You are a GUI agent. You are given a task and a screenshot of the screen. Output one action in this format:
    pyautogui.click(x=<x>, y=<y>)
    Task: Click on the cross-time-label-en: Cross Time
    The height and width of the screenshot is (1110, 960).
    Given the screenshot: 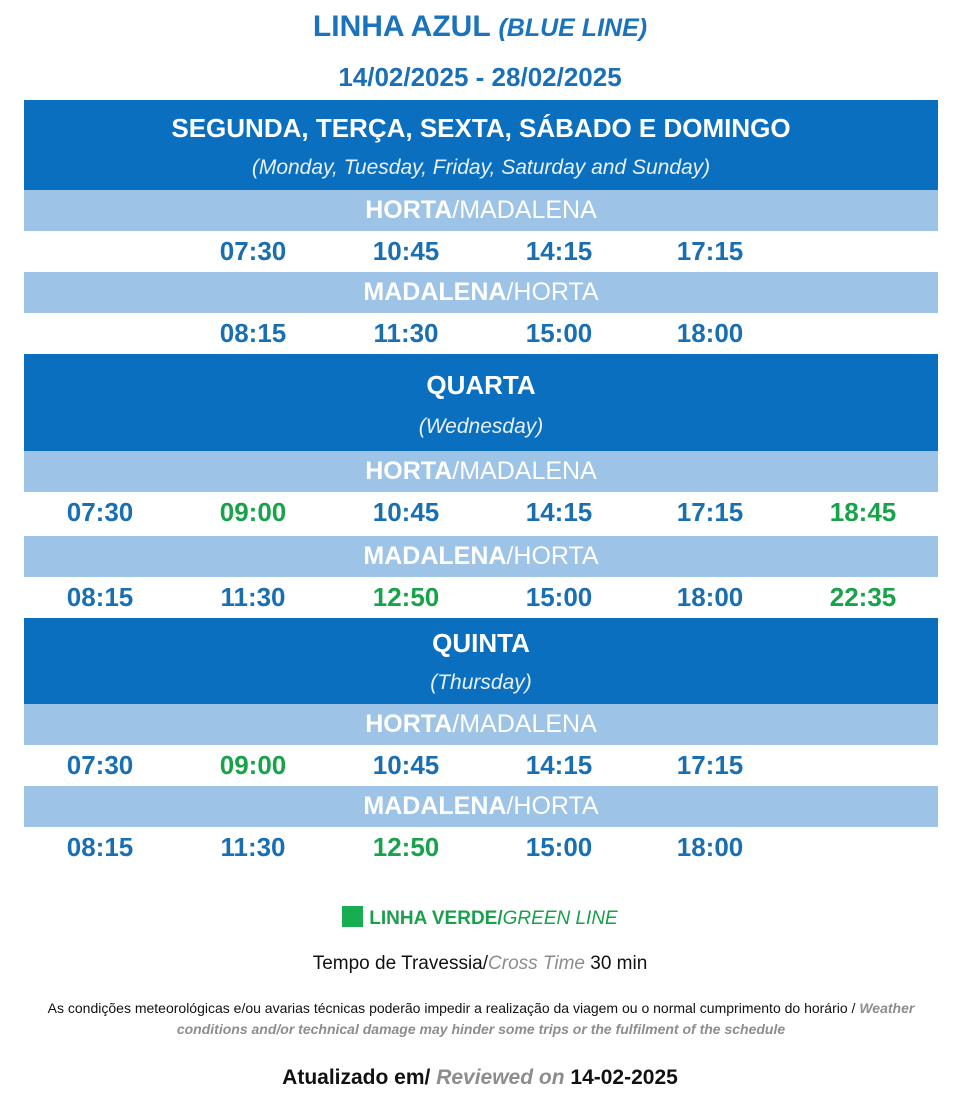 What is the action you would take?
    pyautogui.click(x=536, y=963)
    